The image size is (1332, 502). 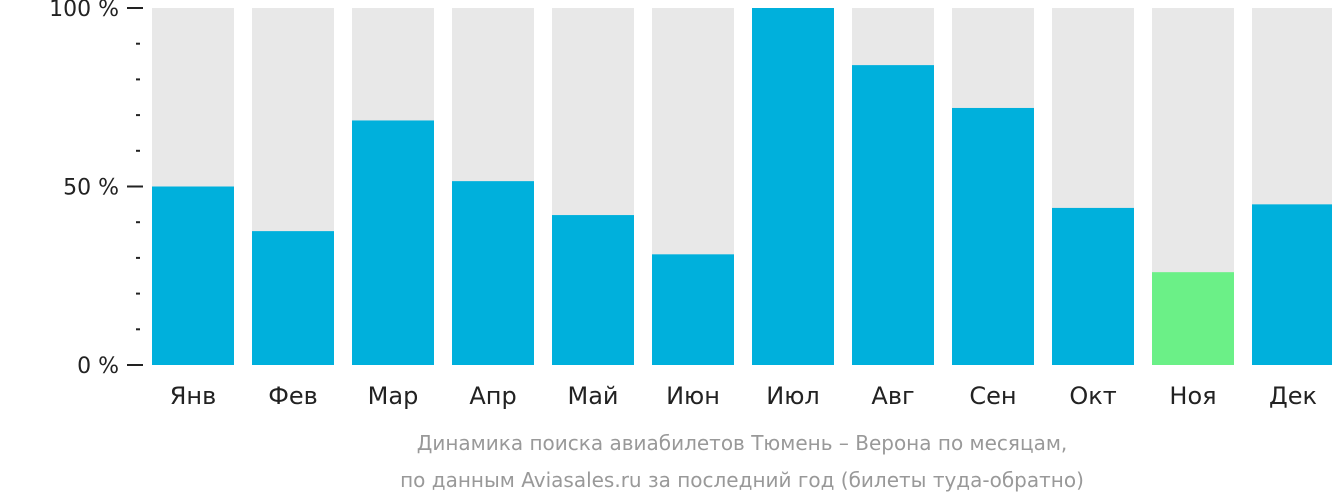 I want to click on y-axis: 100 % 50 % 0 %, so click(x=96, y=189).